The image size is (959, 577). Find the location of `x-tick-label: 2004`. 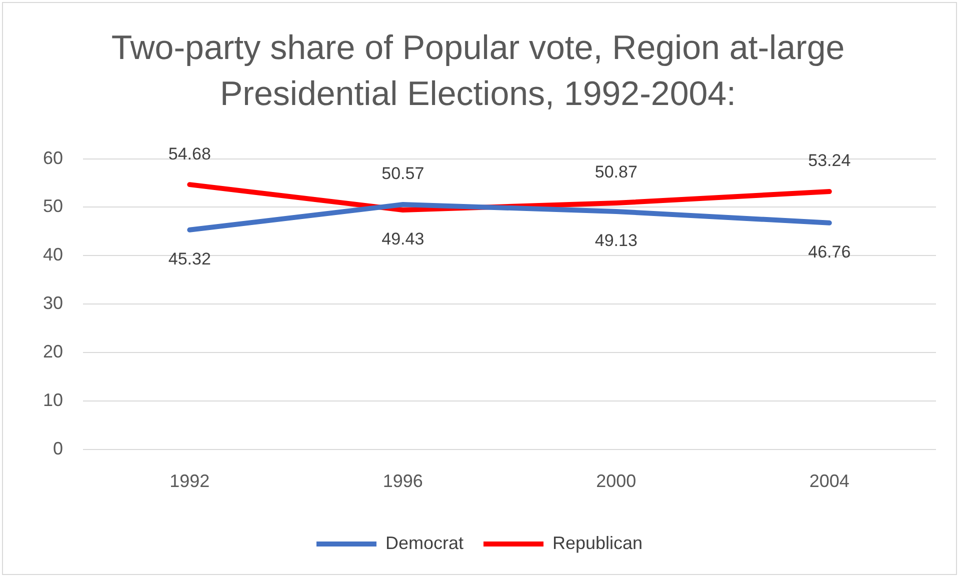

x-tick-label: 2004 is located at coordinates (829, 481).